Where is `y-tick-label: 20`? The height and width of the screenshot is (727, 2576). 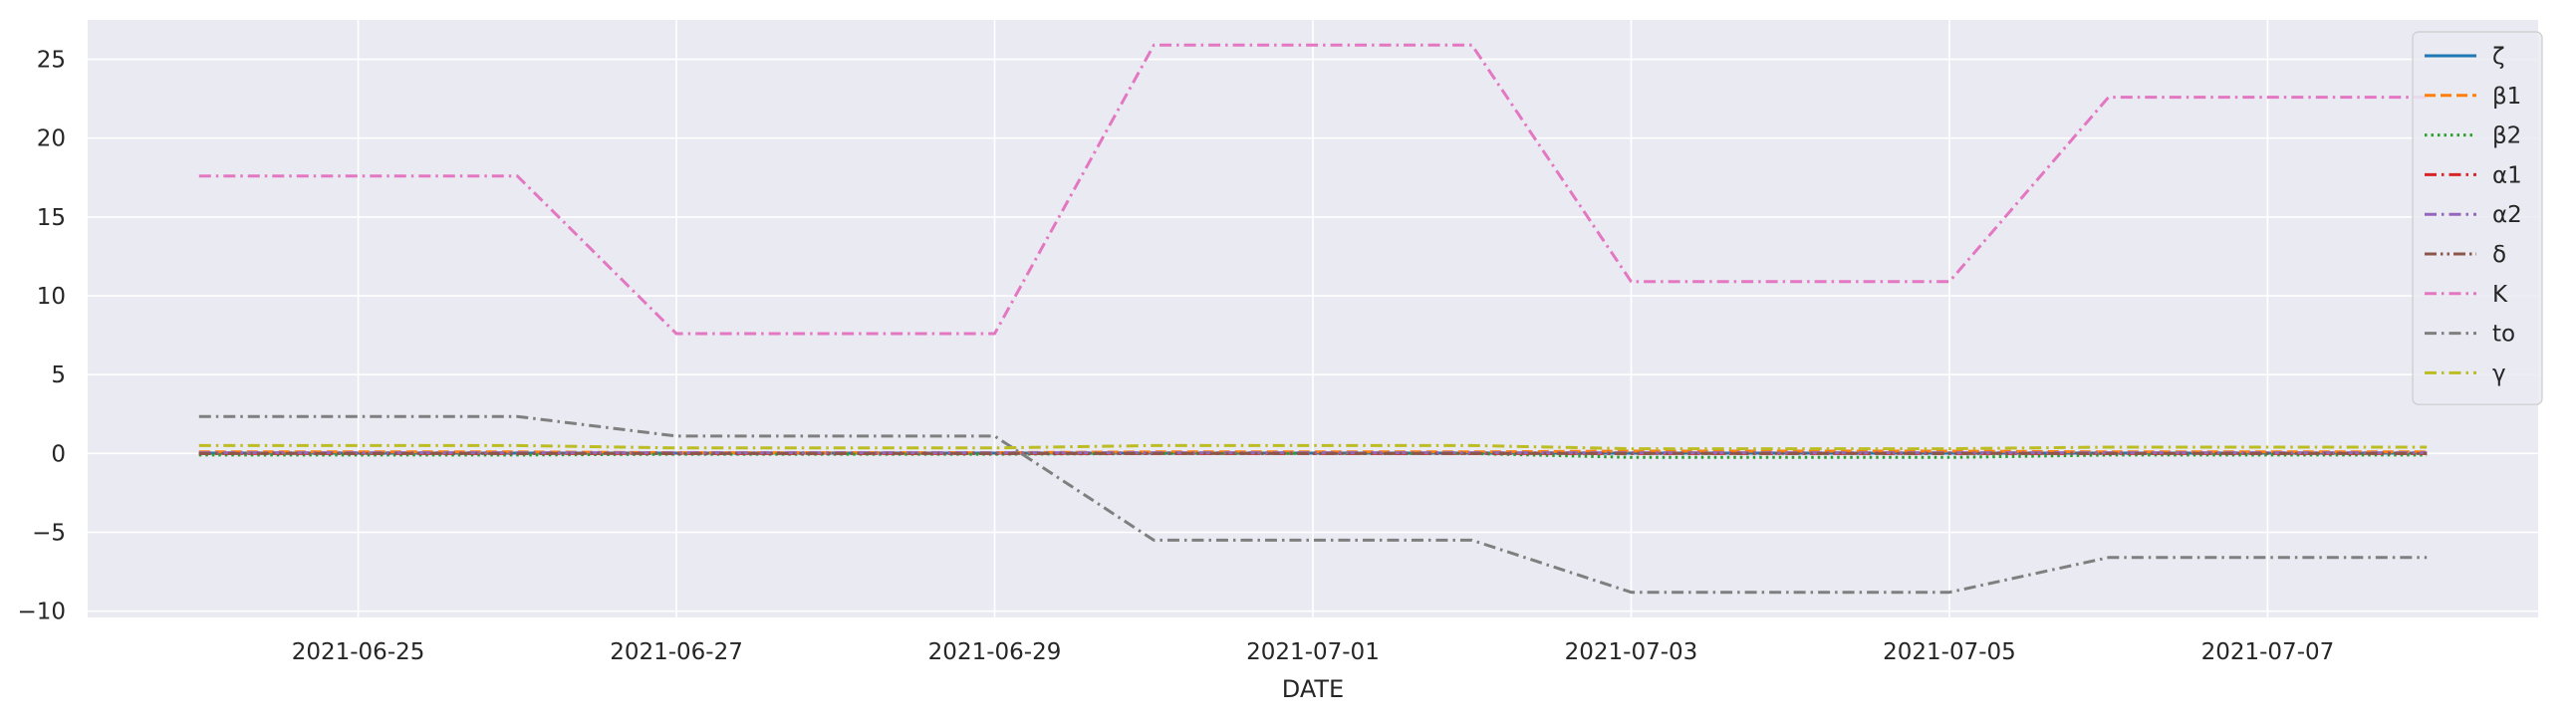 y-tick-label: 20 is located at coordinates (51, 139).